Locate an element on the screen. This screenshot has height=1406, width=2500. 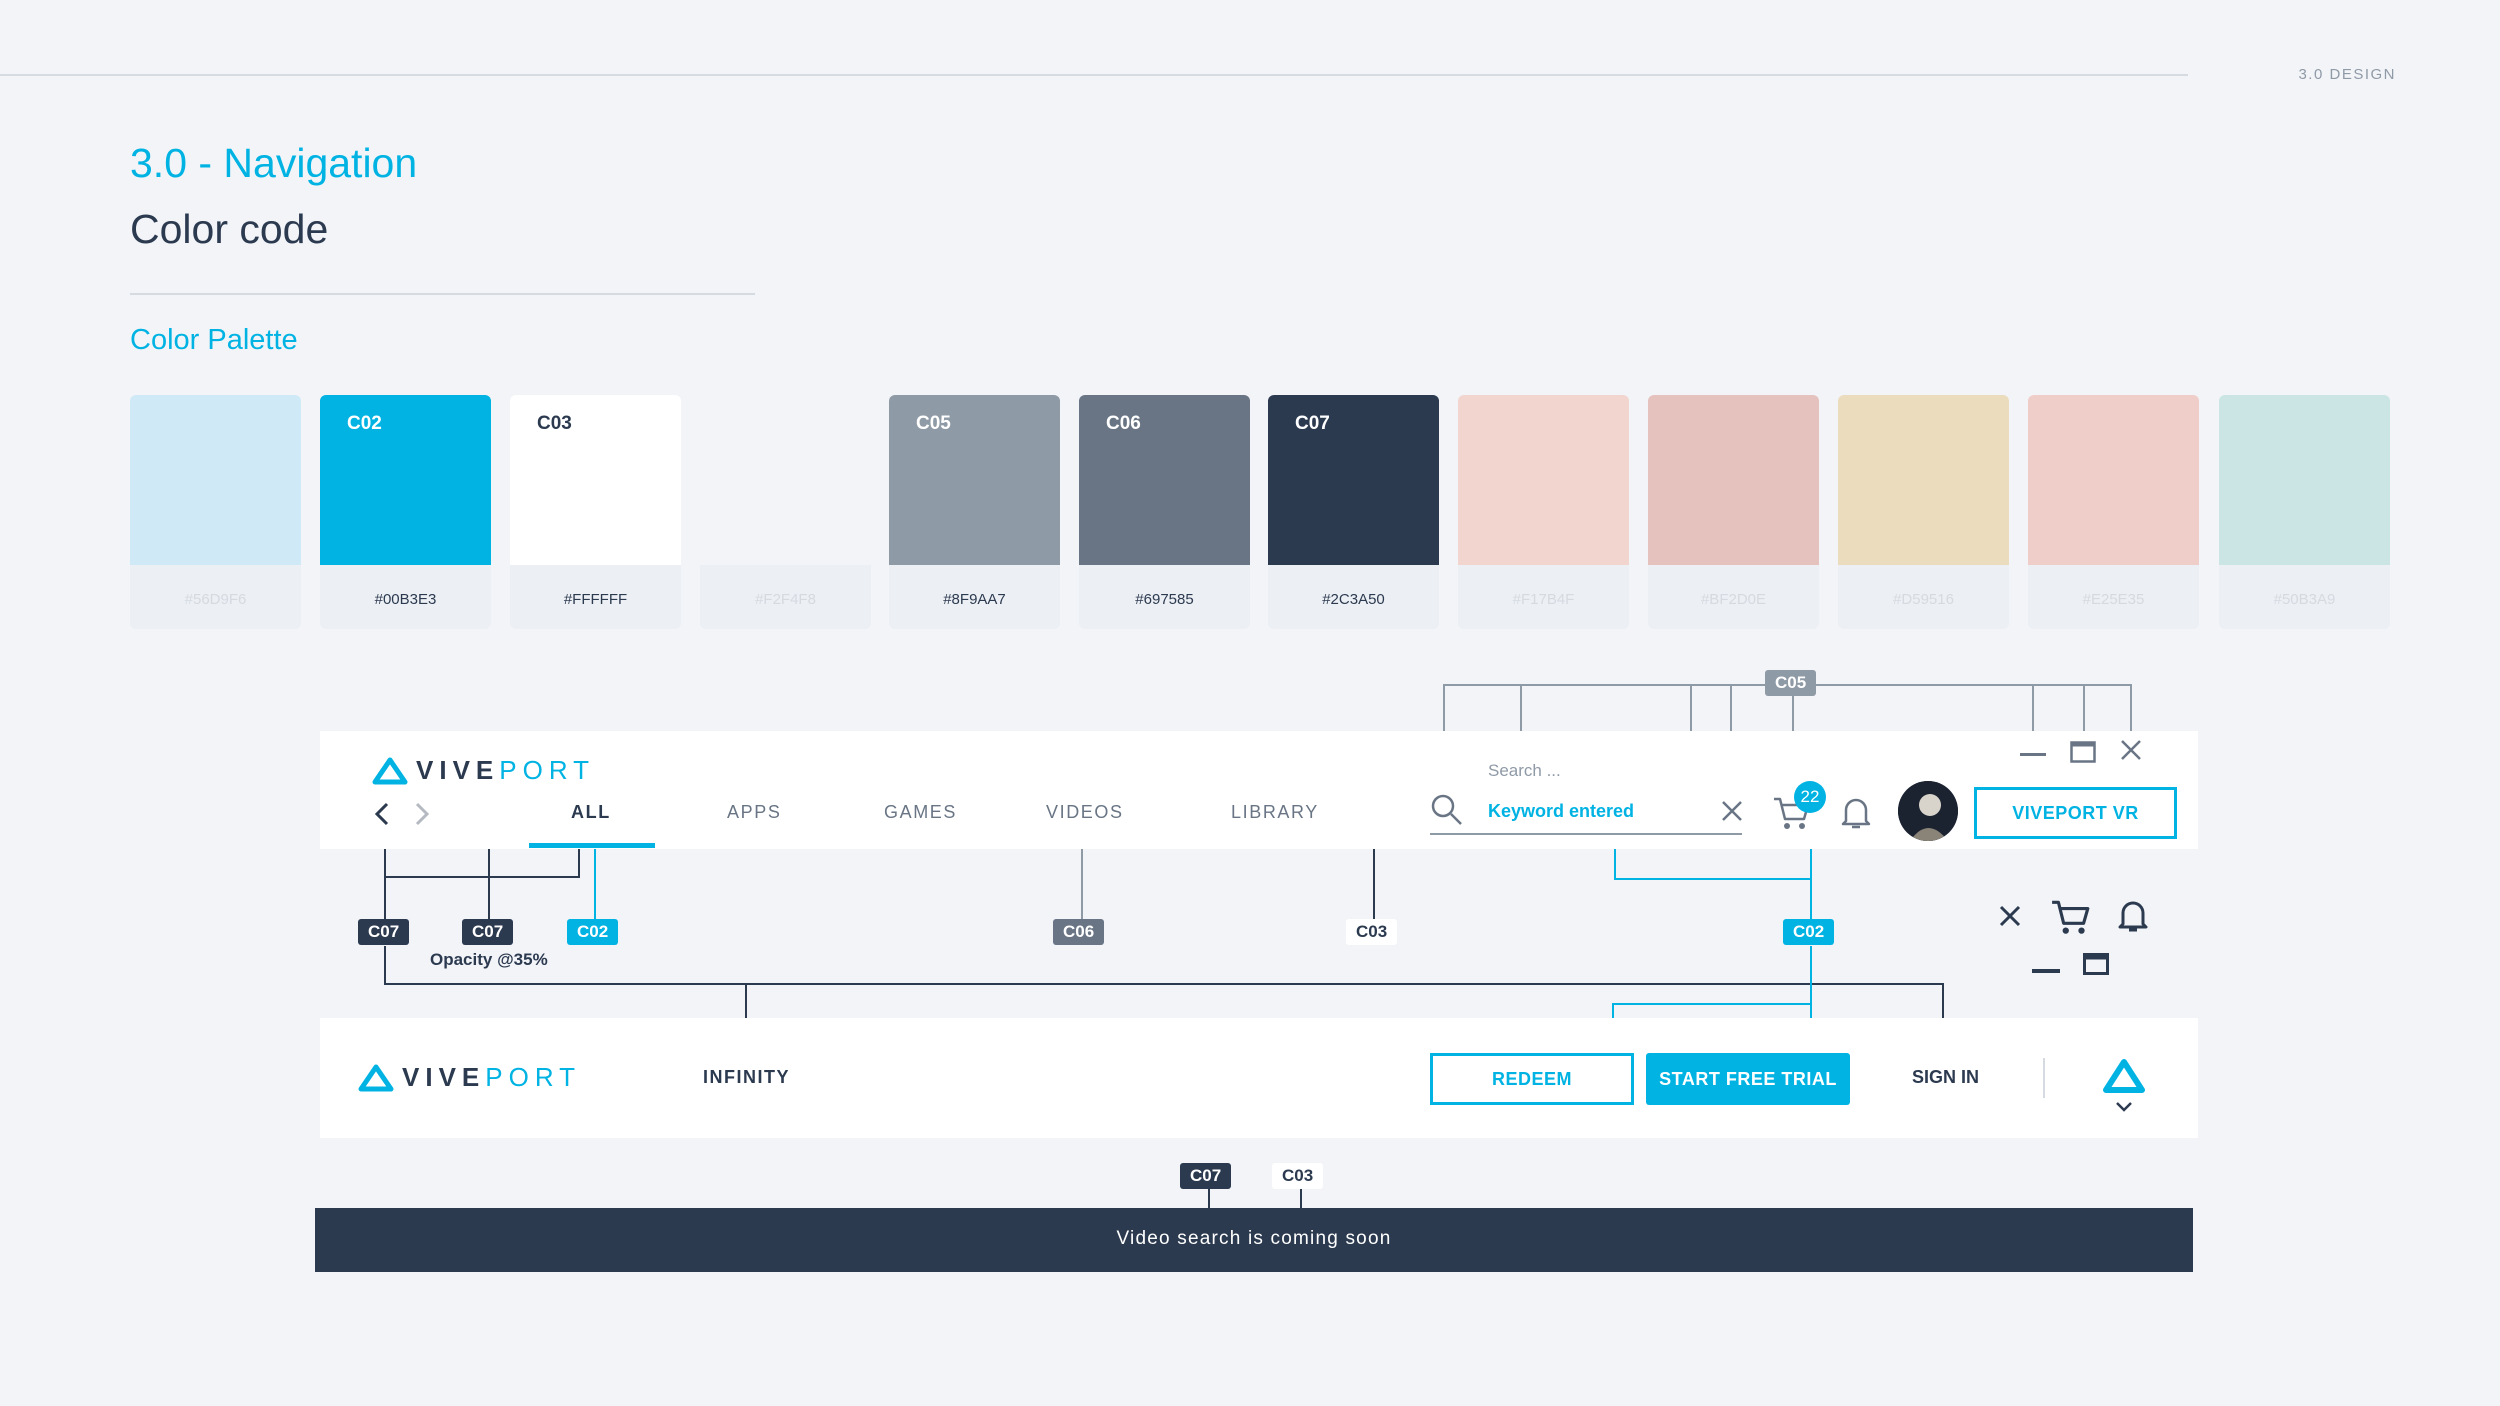
close-window-button is located at coordinates (2131, 752).